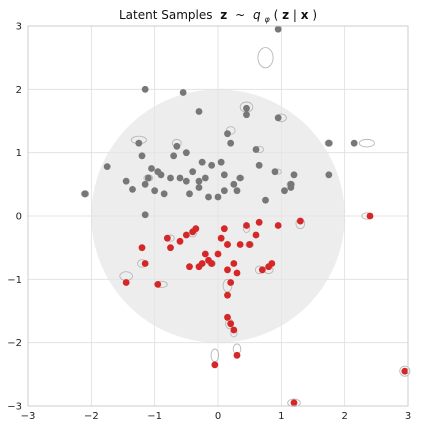 The image size is (435, 431). What do you see at coordinates (257, 15) in the screenshot?
I see `title-symbol-q: q` at bounding box center [257, 15].